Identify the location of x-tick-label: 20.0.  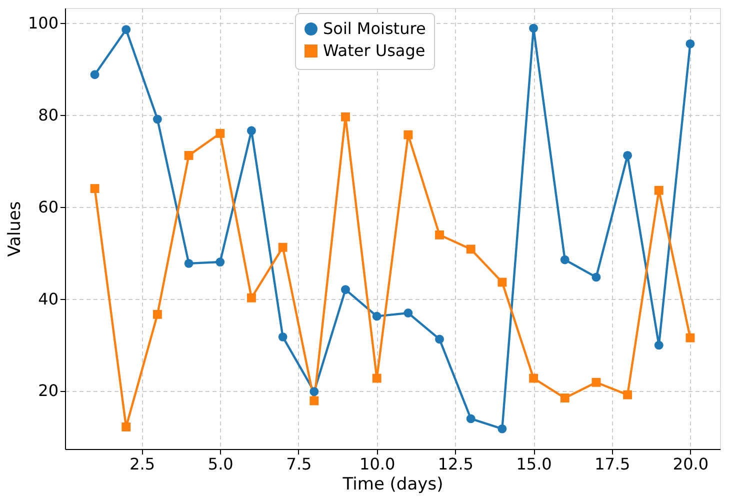
(690, 464).